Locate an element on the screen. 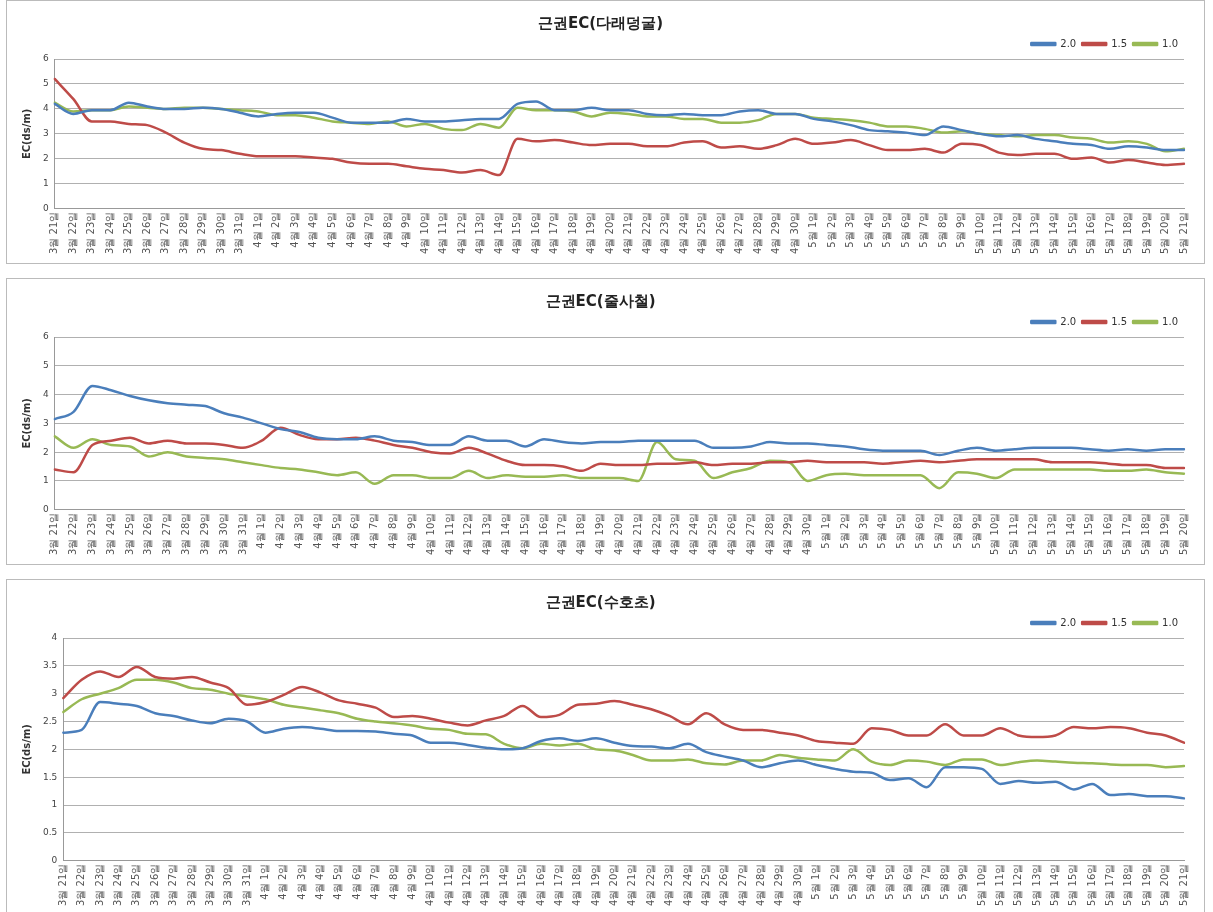 The image size is (1213, 912). x-tick-label: 3월 28일 is located at coordinates (191, 884).